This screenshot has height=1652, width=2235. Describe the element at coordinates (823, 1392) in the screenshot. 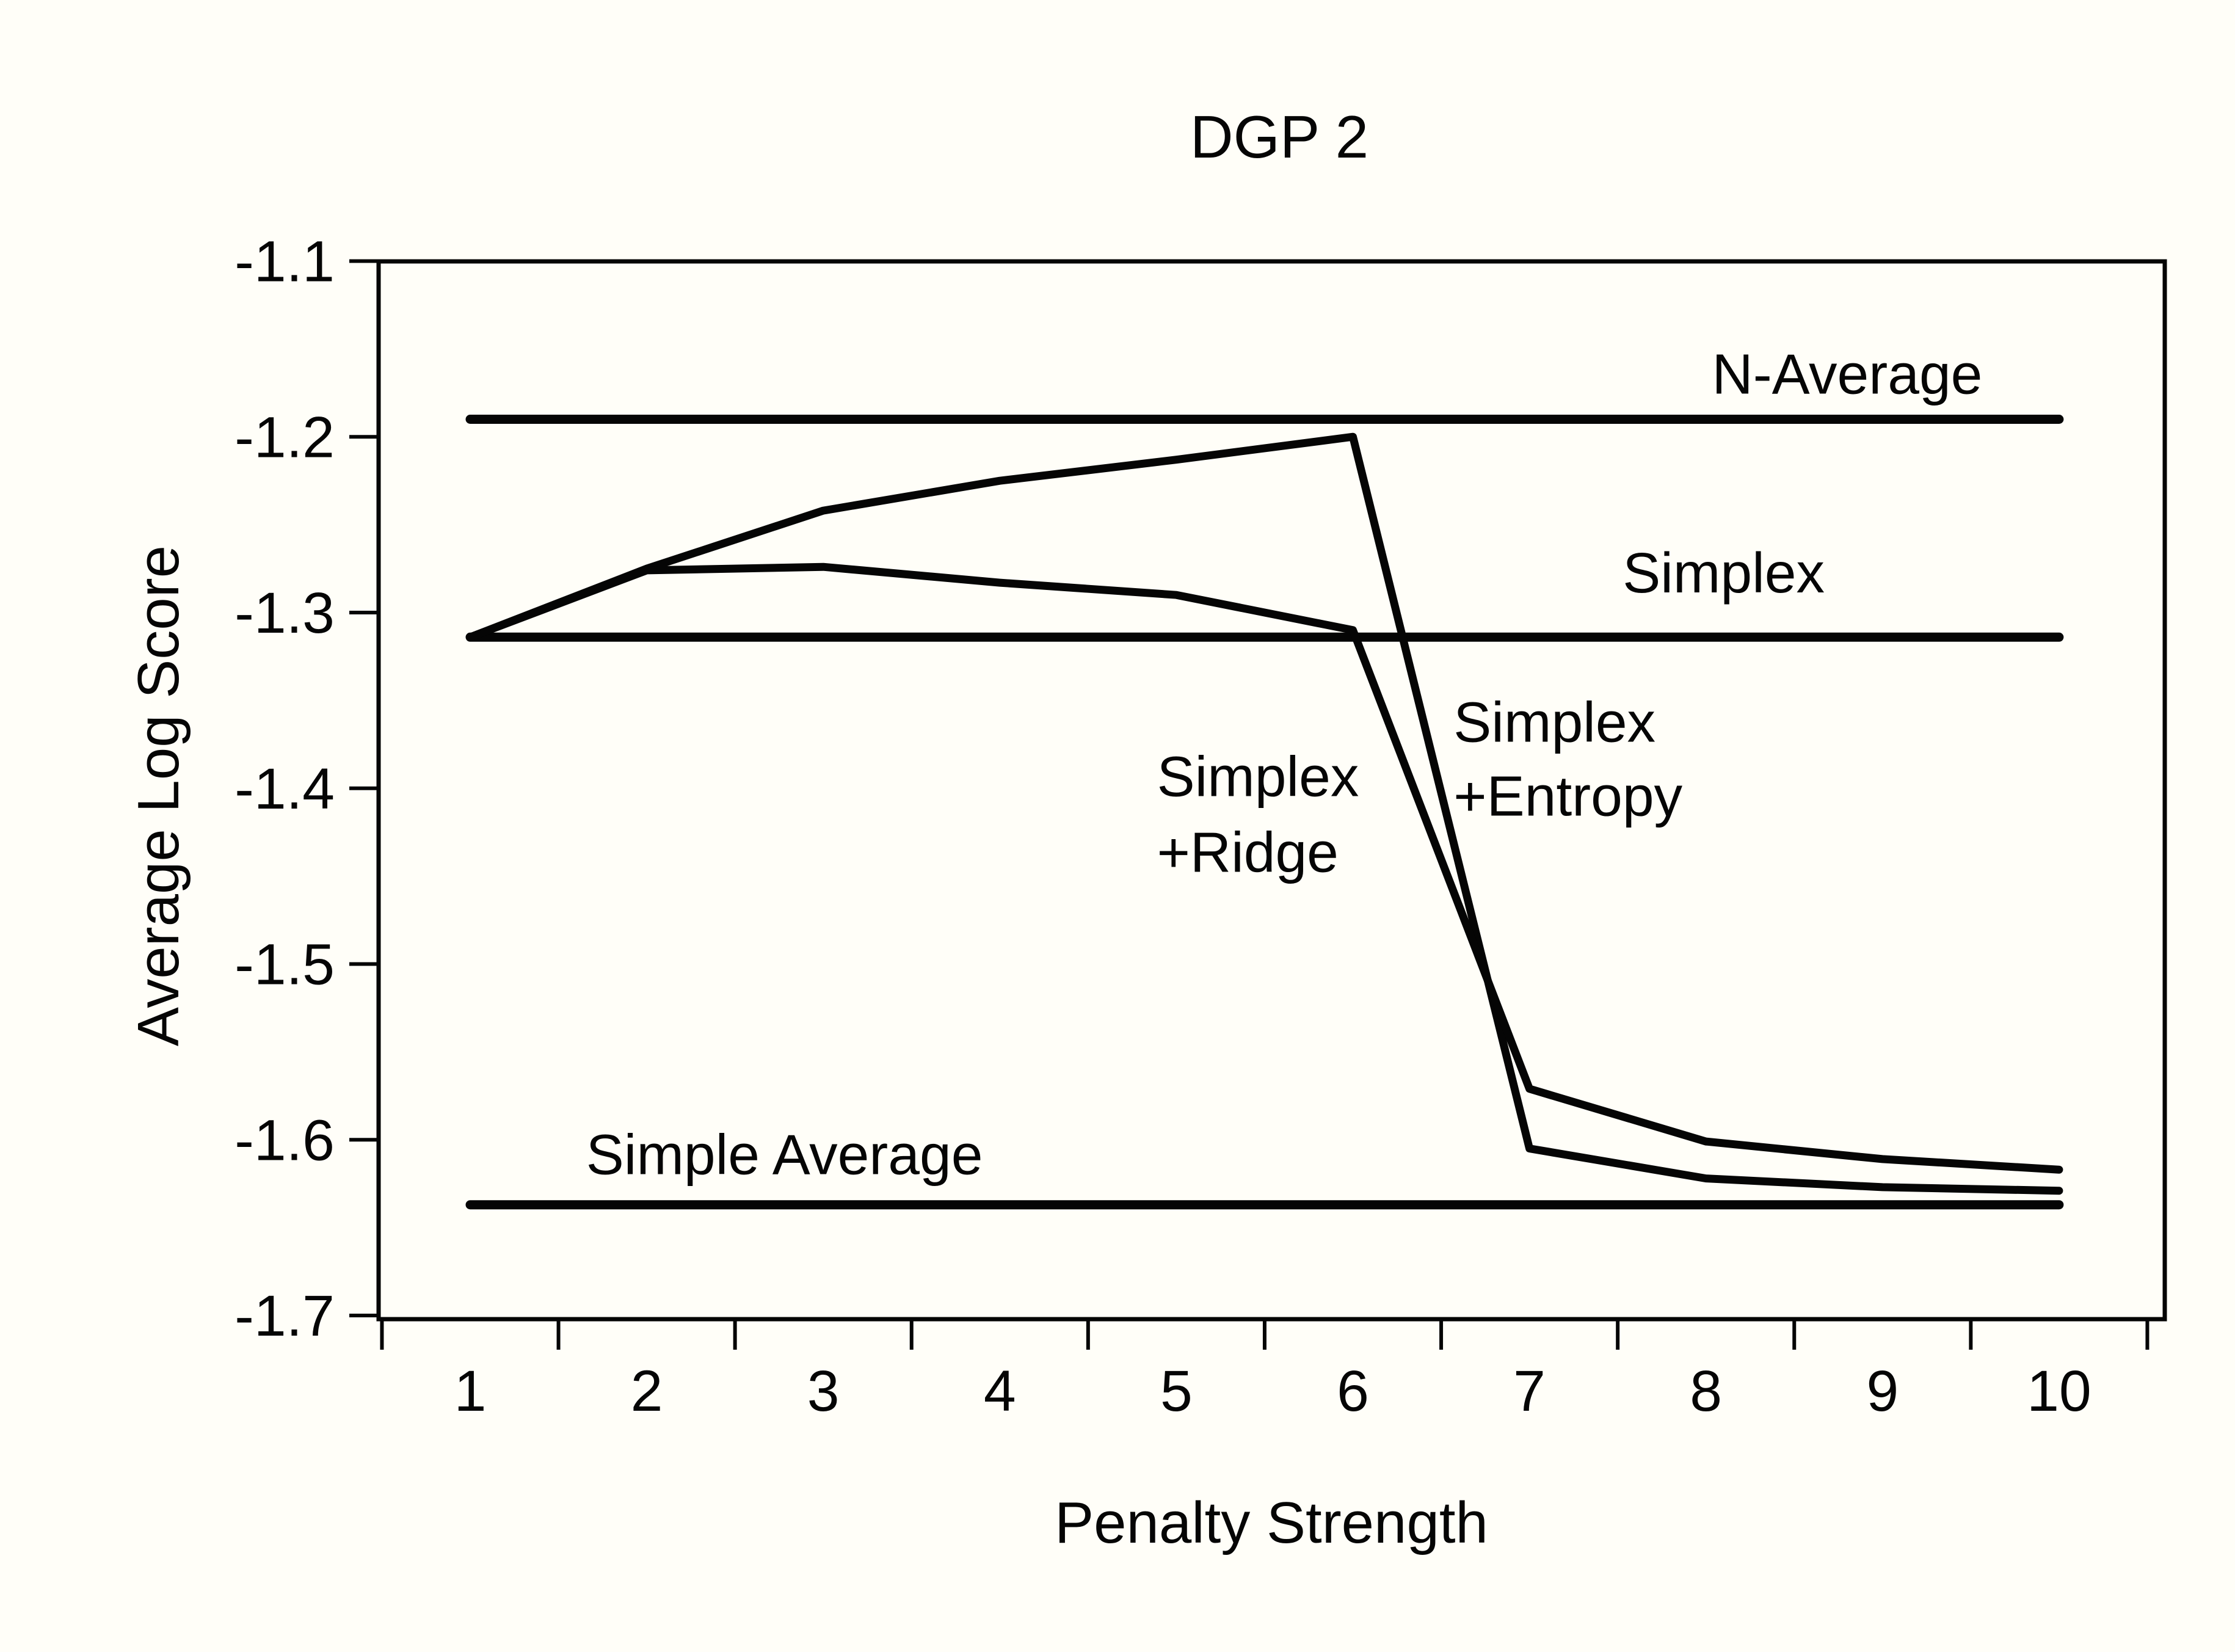

I see `x-tick-label: 3` at that location.